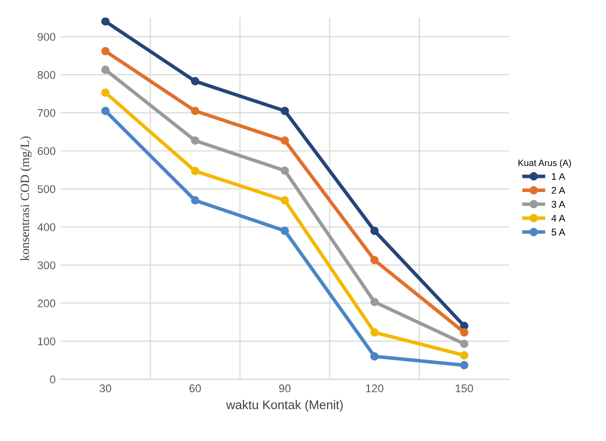  What do you see at coordinates (47, 341) in the screenshot?
I see `y-tick-label: 100` at bounding box center [47, 341].